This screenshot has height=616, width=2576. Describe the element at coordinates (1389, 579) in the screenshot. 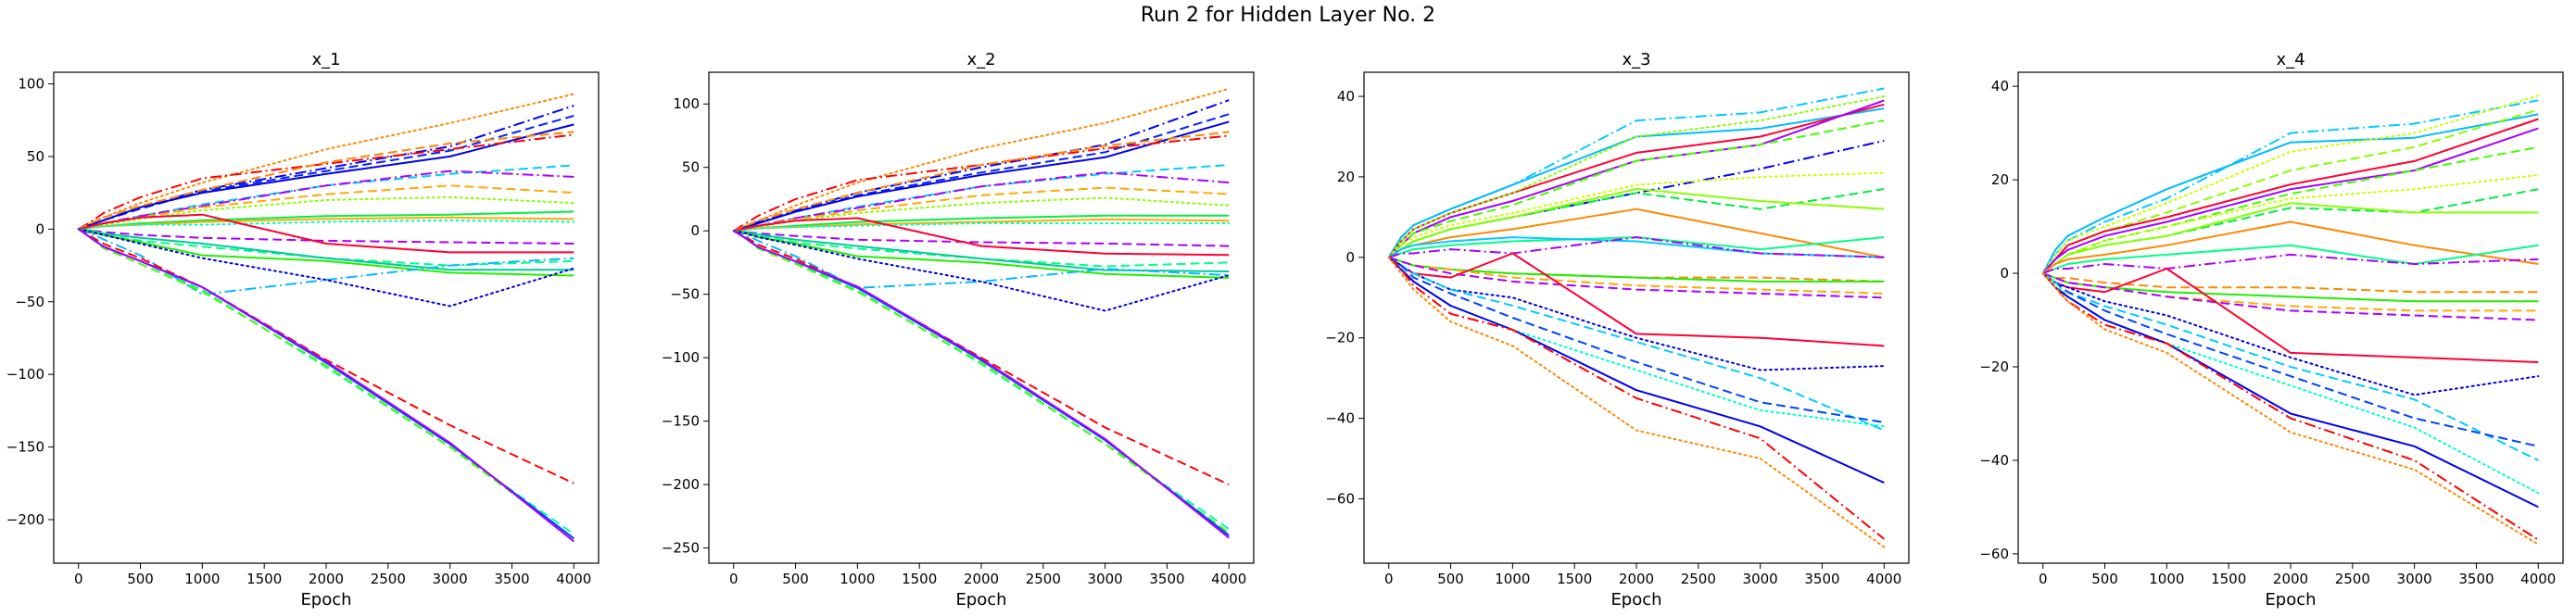

I see `x-tick-label: 0` at that location.